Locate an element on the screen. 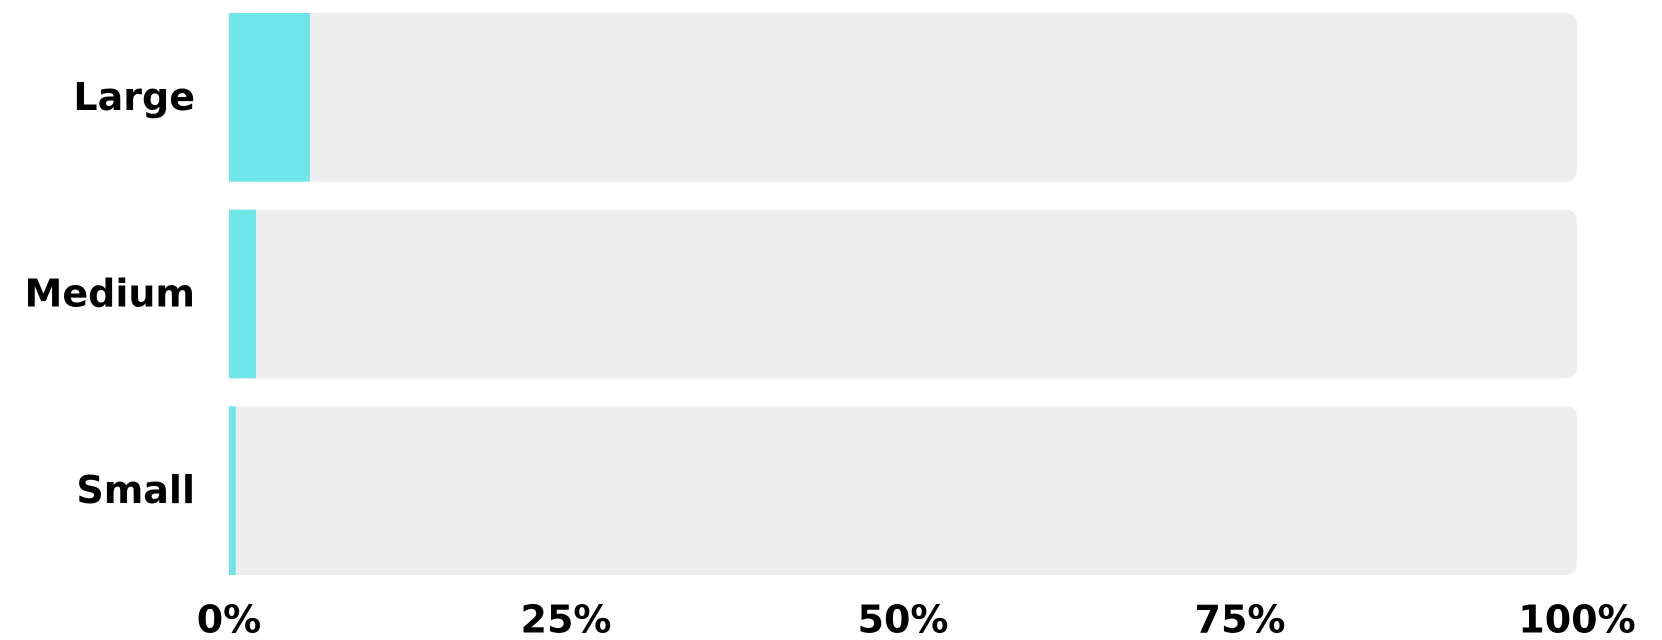 This screenshot has height=640, width=1662. x-tick-label: 50% is located at coordinates (903, 619).